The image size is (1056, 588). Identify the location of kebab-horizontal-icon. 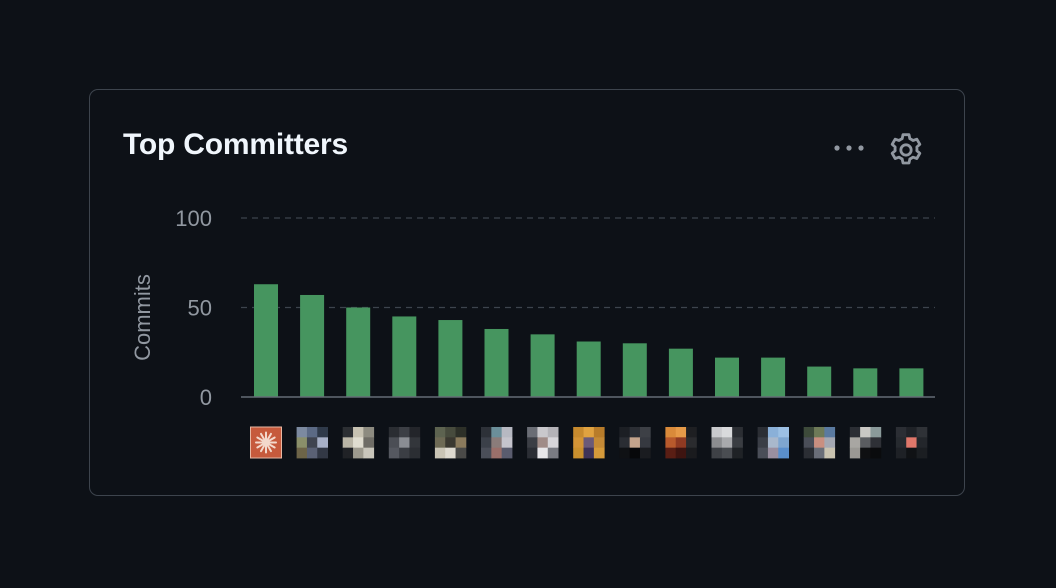
(849, 148).